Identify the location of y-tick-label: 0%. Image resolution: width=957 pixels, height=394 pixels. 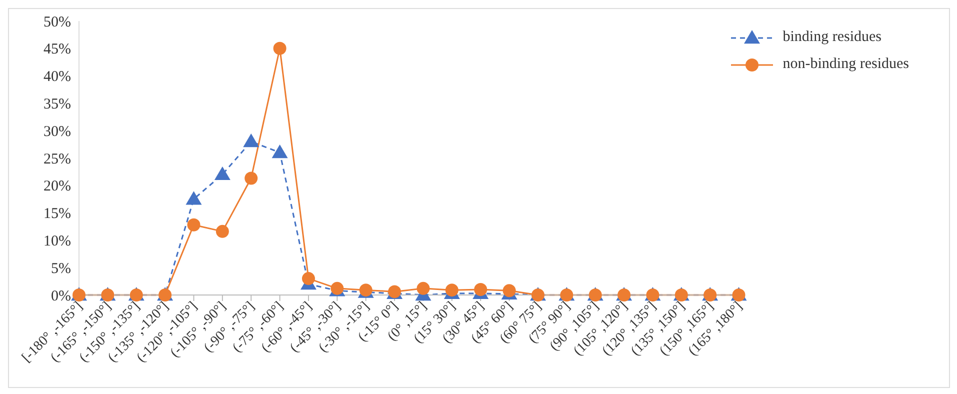
(61, 296).